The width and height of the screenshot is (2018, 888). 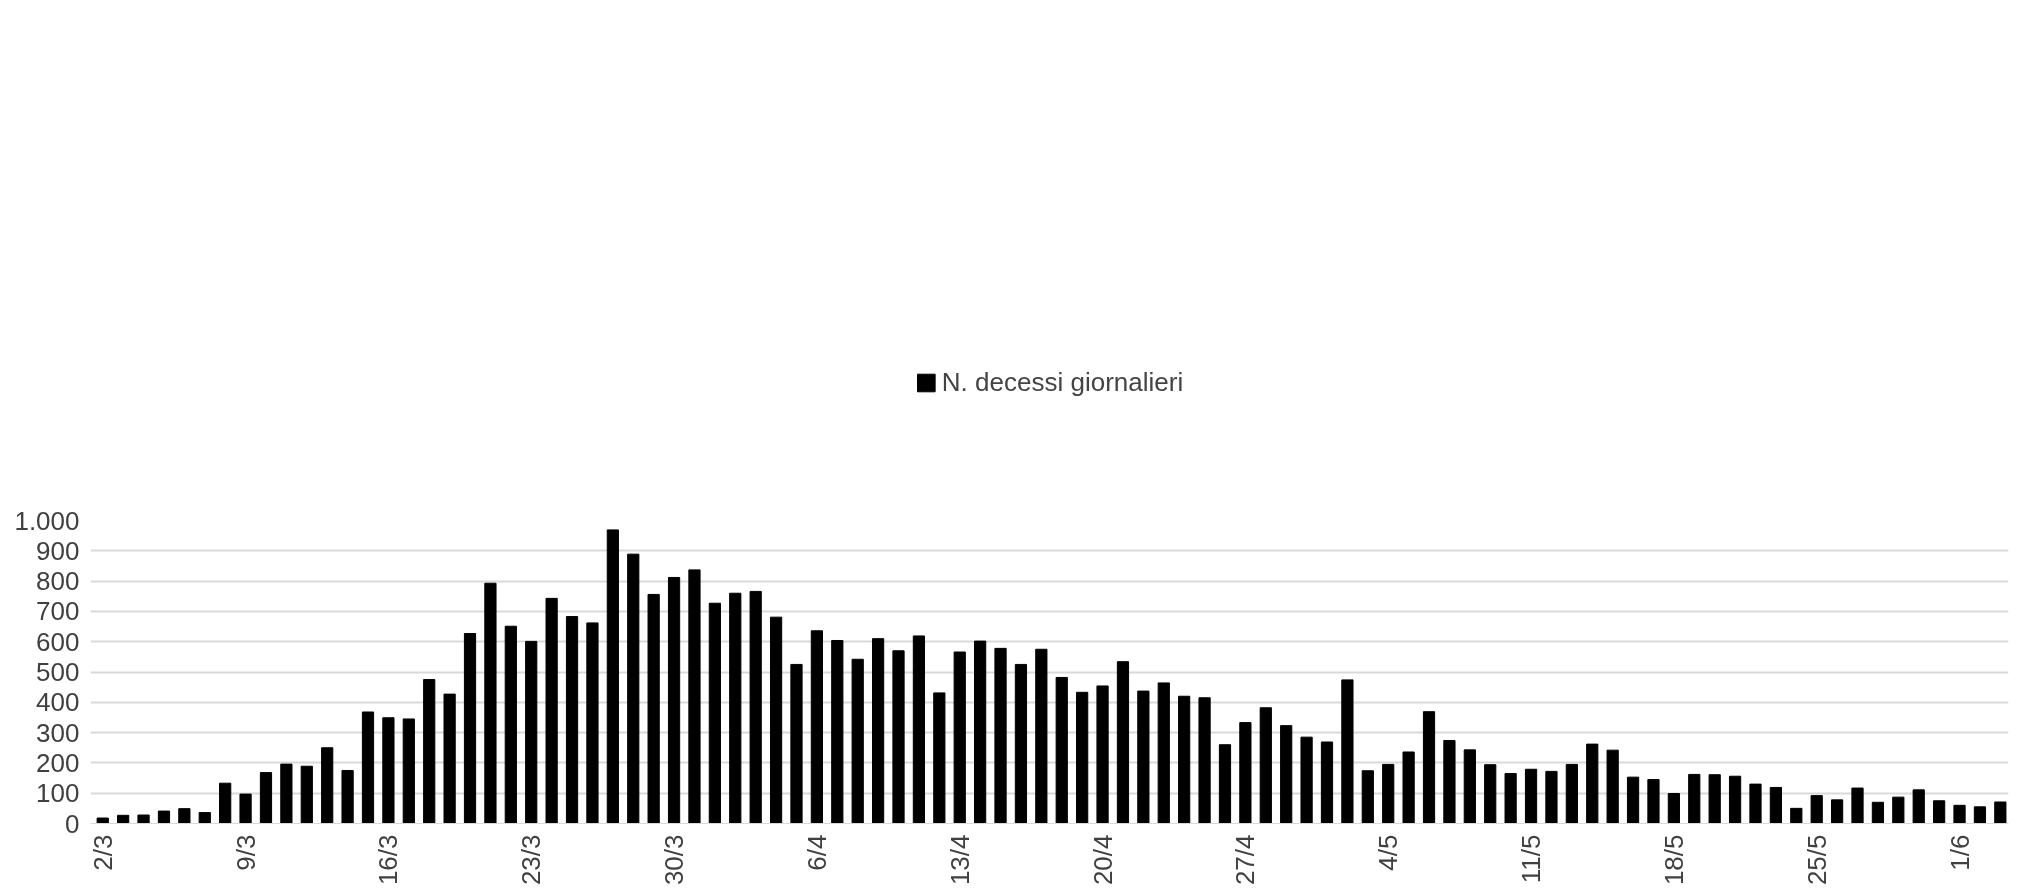 I want to click on y-tick-label: 400, so click(x=58, y=702).